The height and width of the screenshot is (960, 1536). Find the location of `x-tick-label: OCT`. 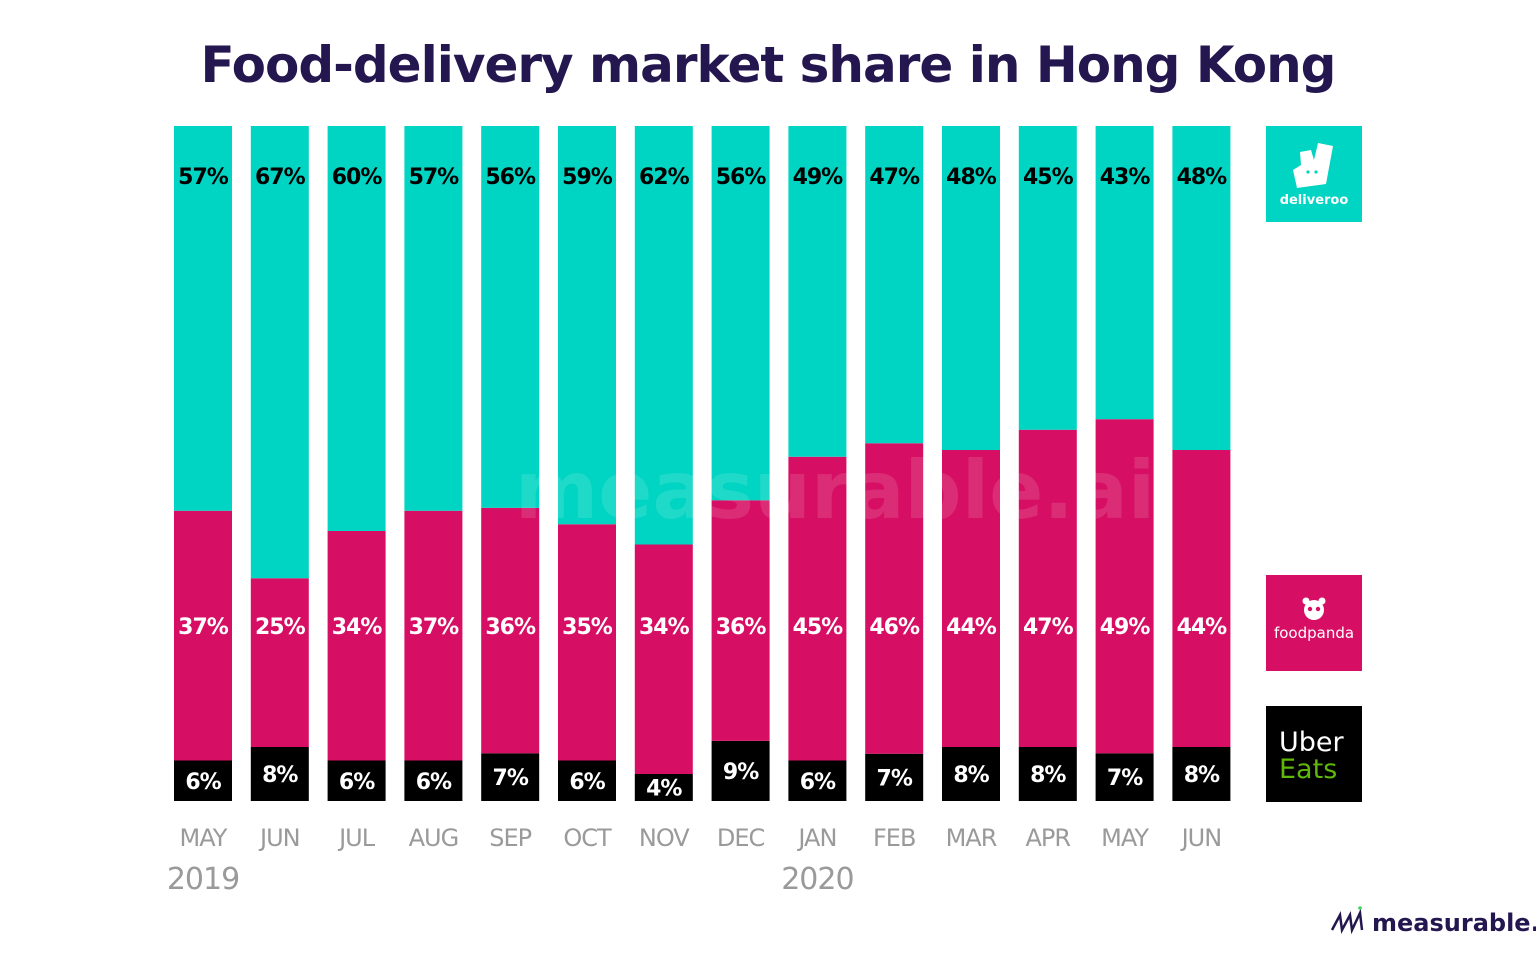

x-tick-label: OCT is located at coordinates (587, 838).